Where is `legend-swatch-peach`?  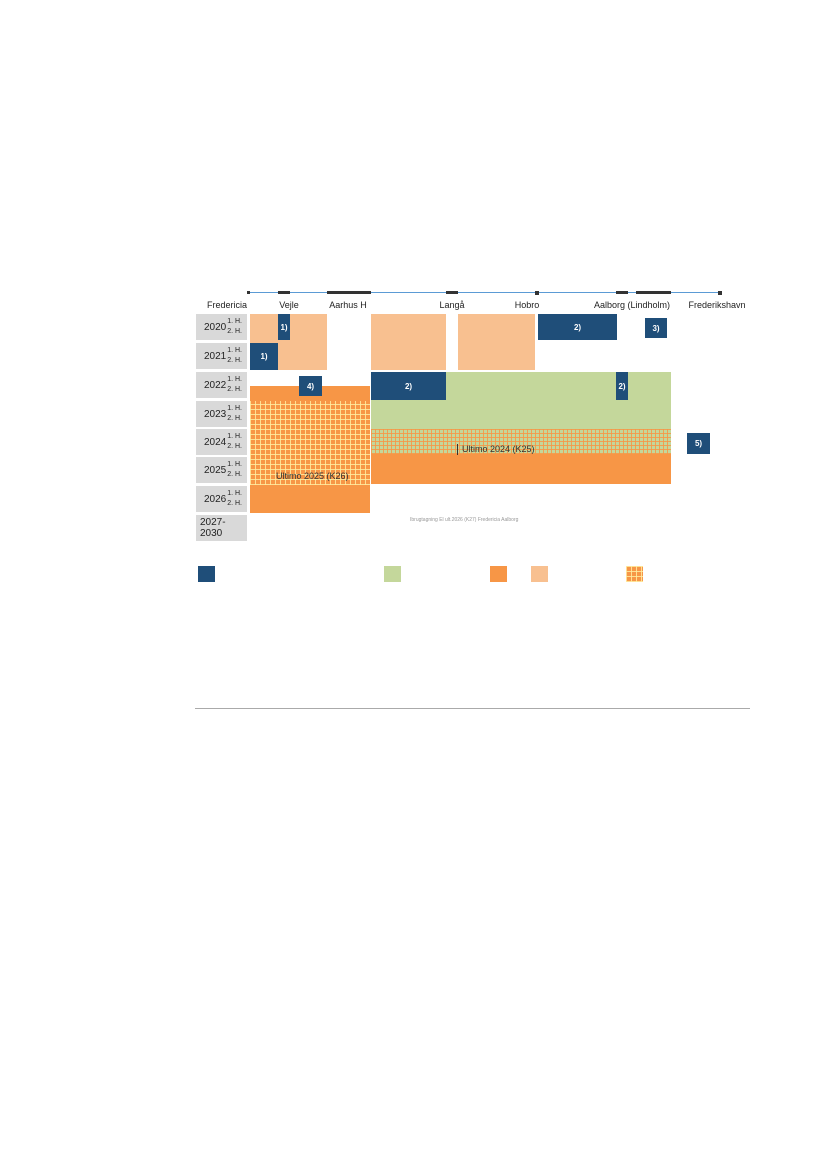
legend-swatch-peach is located at coordinates (539, 574).